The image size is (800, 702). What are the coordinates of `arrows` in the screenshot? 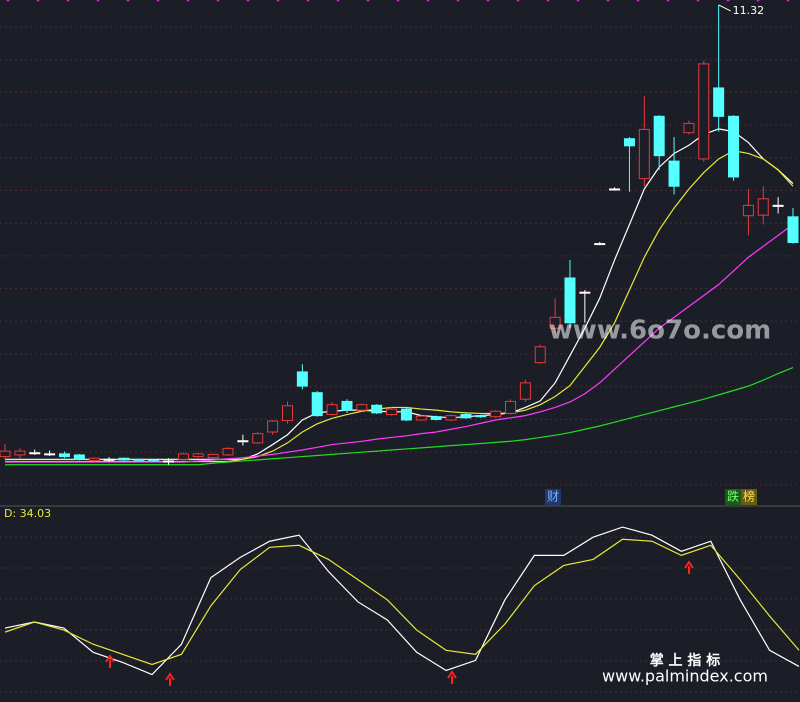 It's located at (399, 623).